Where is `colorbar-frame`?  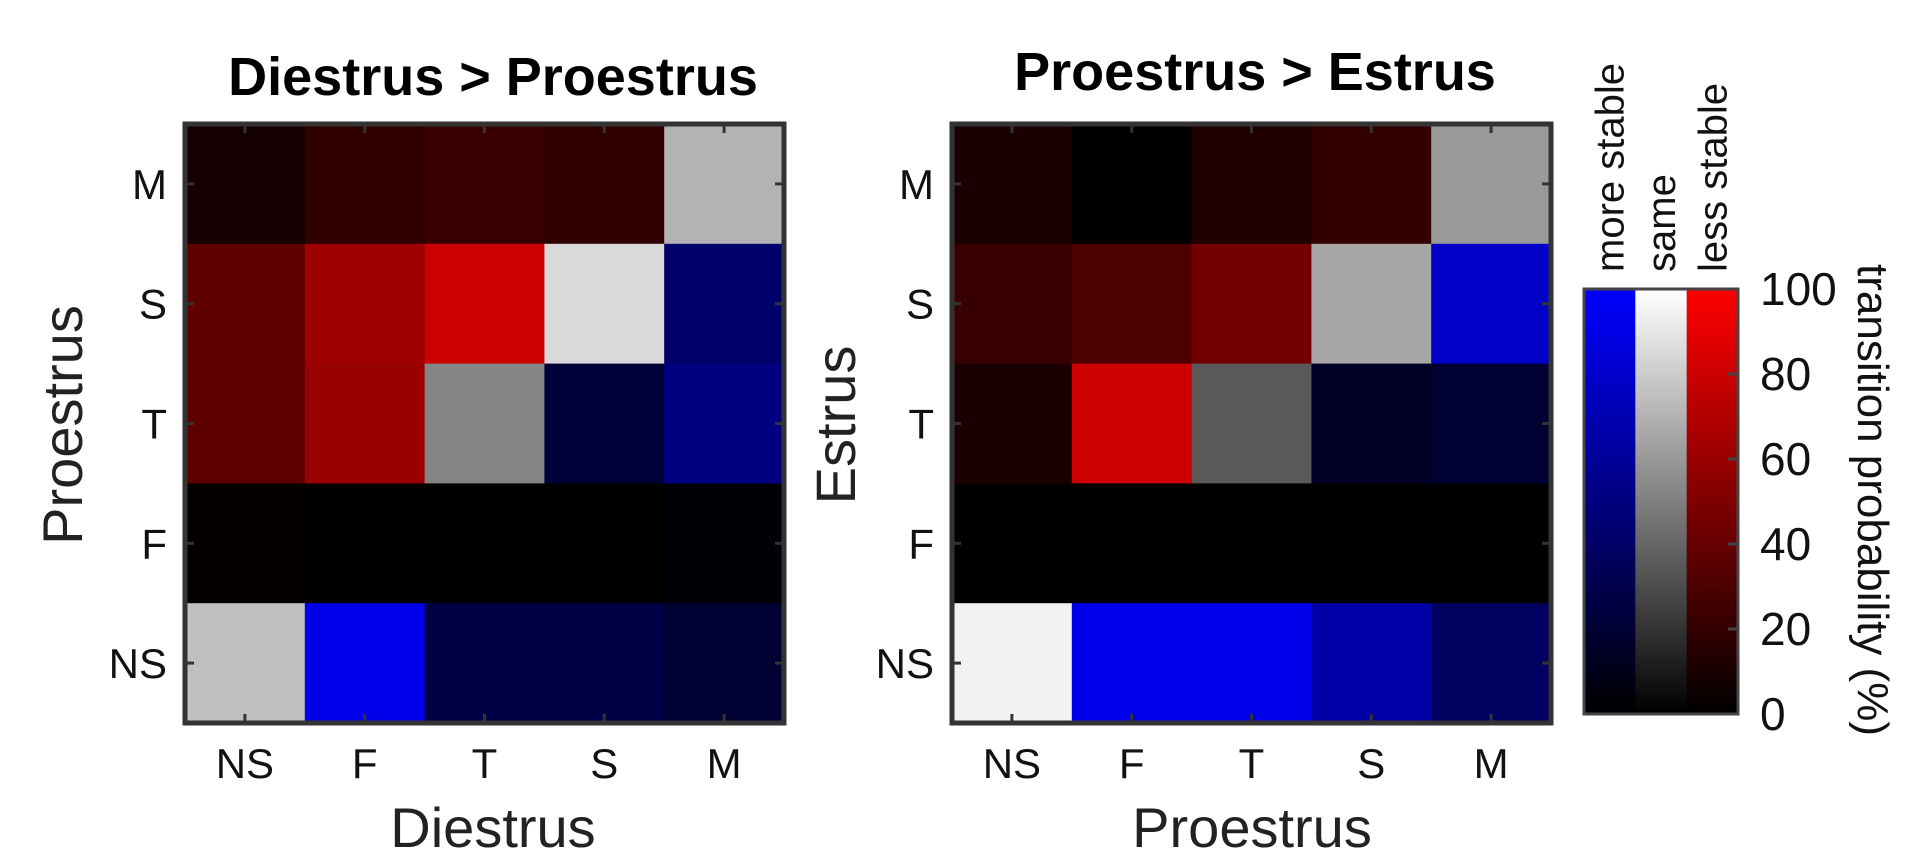 colorbar-frame is located at coordinates (1661, 501).